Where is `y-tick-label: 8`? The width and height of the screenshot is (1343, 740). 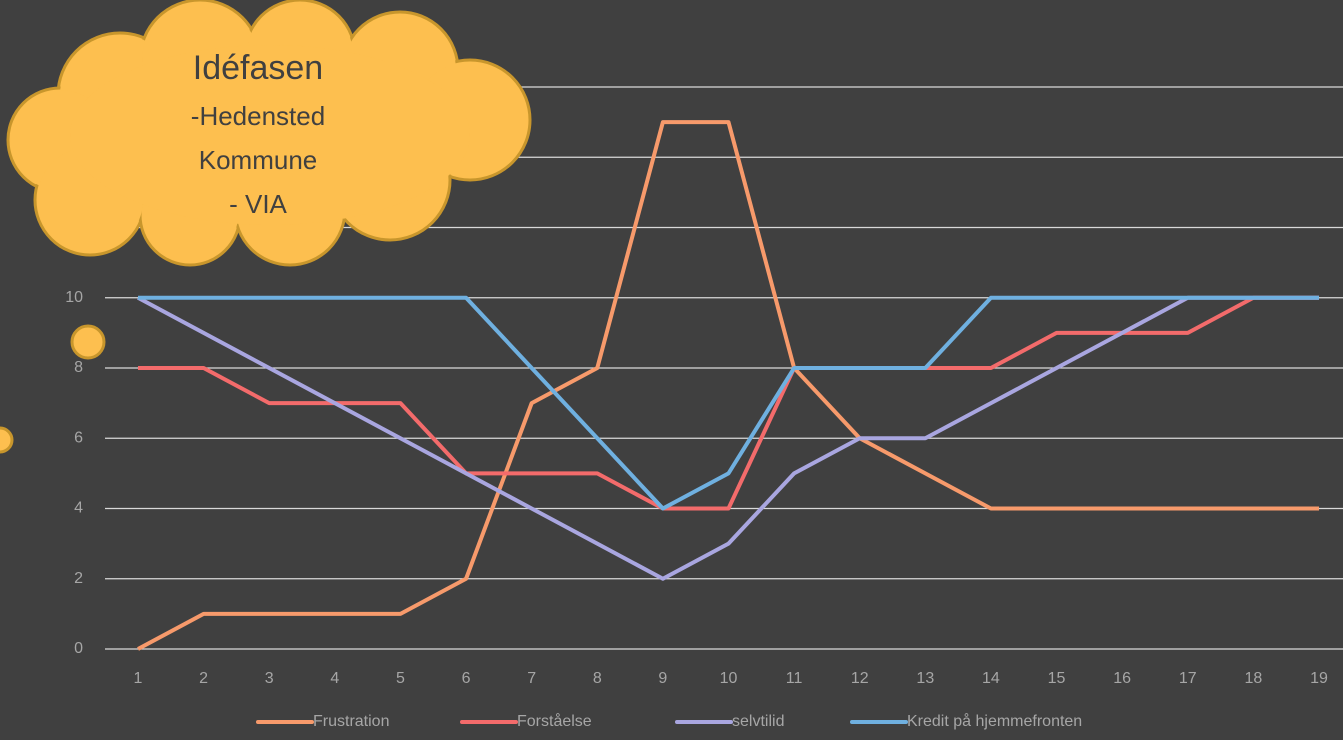 y-tick-label: 8 is located at coordinates (78, 367).